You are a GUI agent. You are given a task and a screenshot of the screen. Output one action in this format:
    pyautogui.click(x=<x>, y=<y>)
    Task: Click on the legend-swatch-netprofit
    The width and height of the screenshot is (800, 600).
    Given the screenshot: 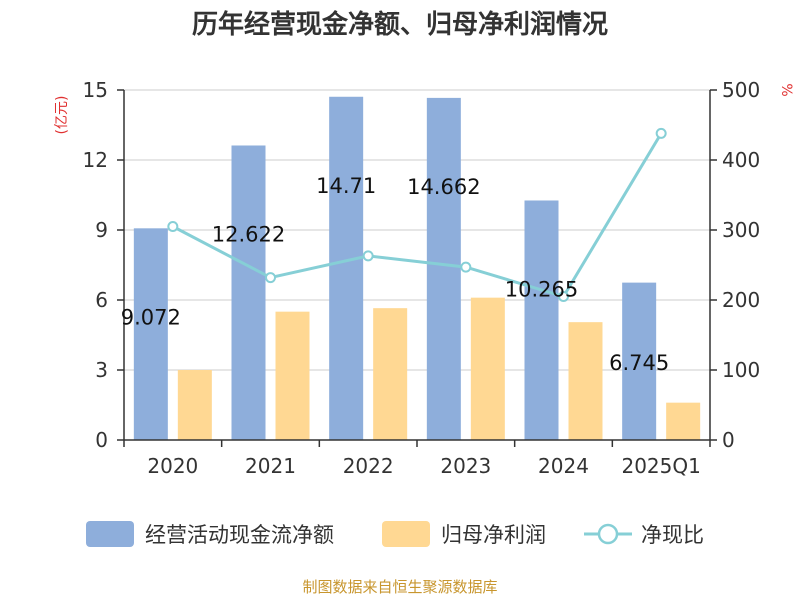 What is the action you would take?
    pyautogui.click(x=406, y=534)
    